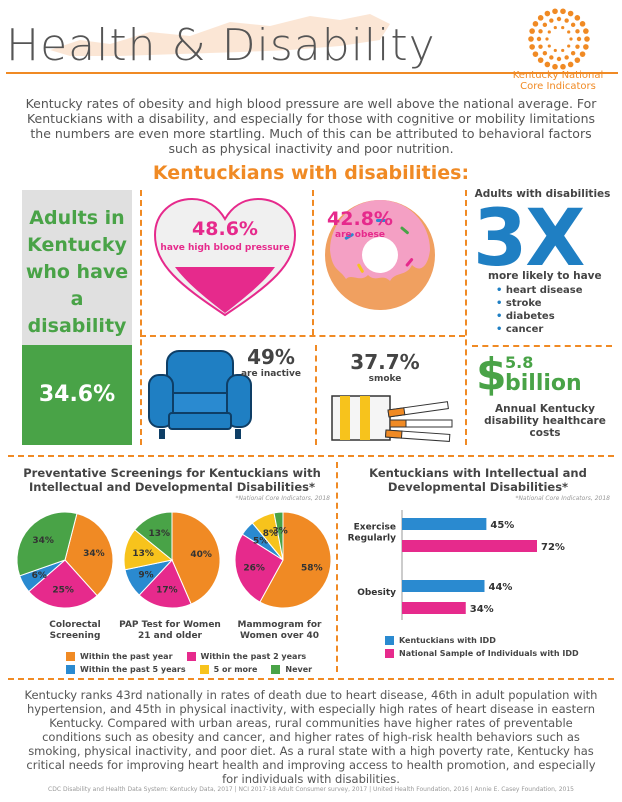  Describe the element at coordinates (380, 255) in the screenshot. I see `donut-icon` at that location.